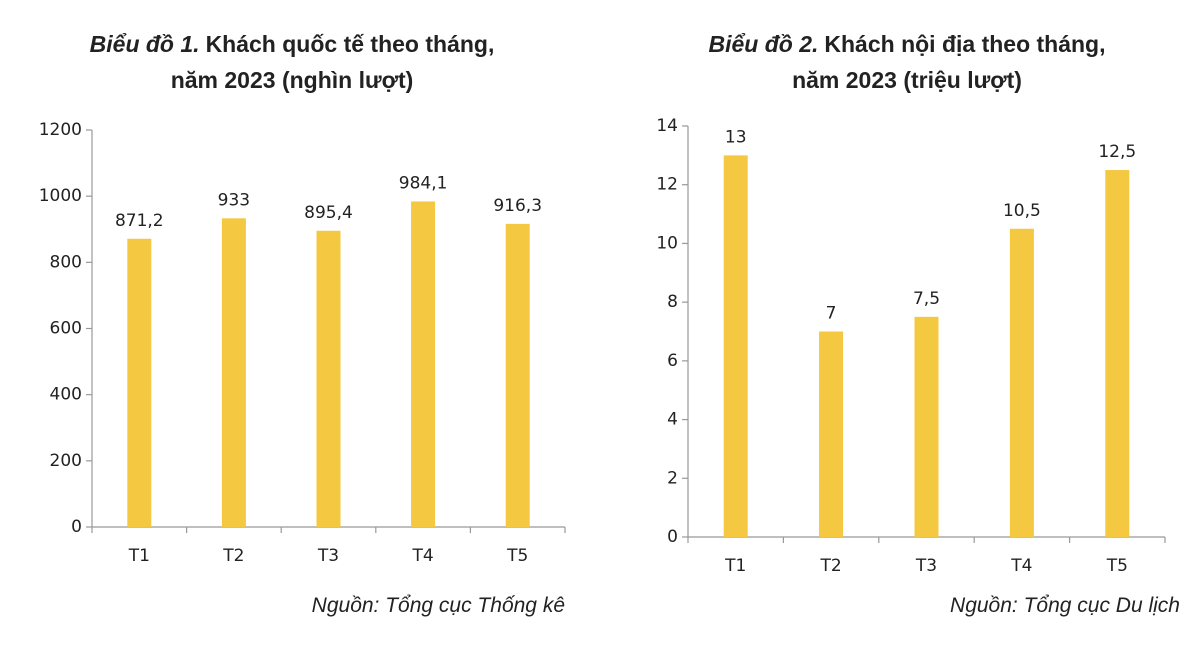 The image size is (1200, 645). I want to click on chart-subtitle: năm 2023 (triệu lượt), so click(907, 80).